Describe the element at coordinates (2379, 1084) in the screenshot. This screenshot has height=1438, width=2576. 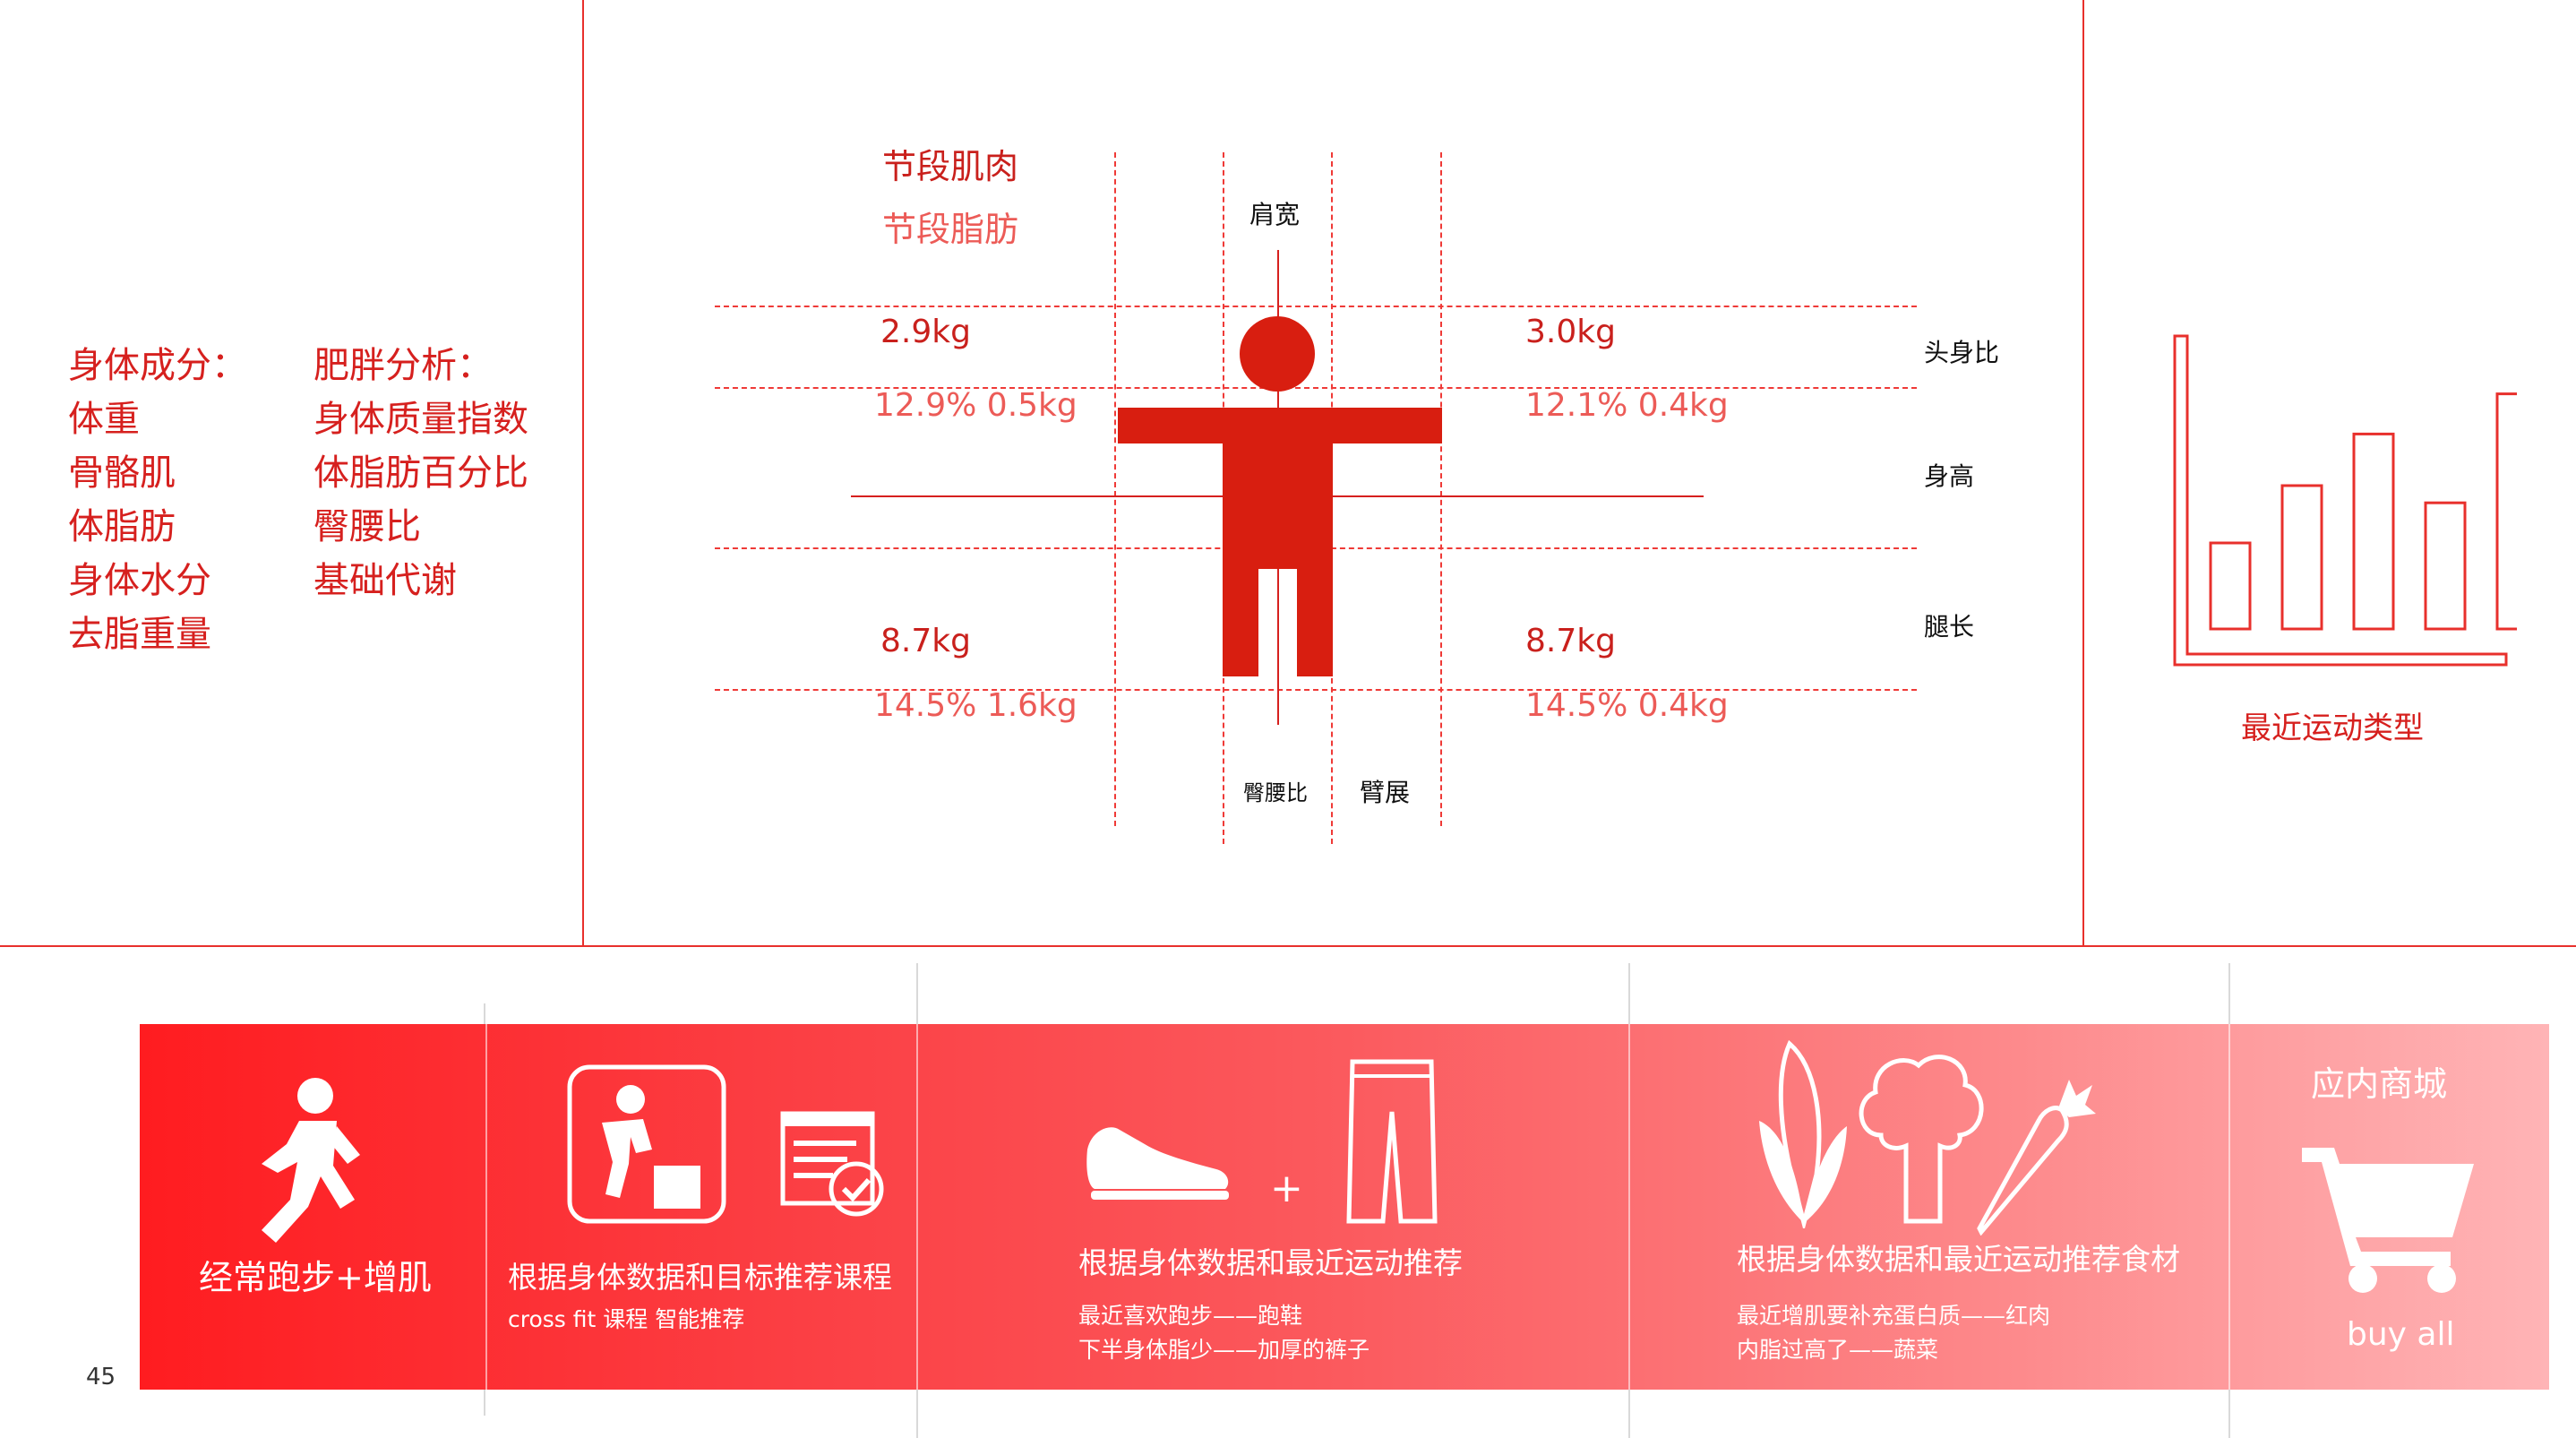
I see `shop-title: 应内商城` at that location.